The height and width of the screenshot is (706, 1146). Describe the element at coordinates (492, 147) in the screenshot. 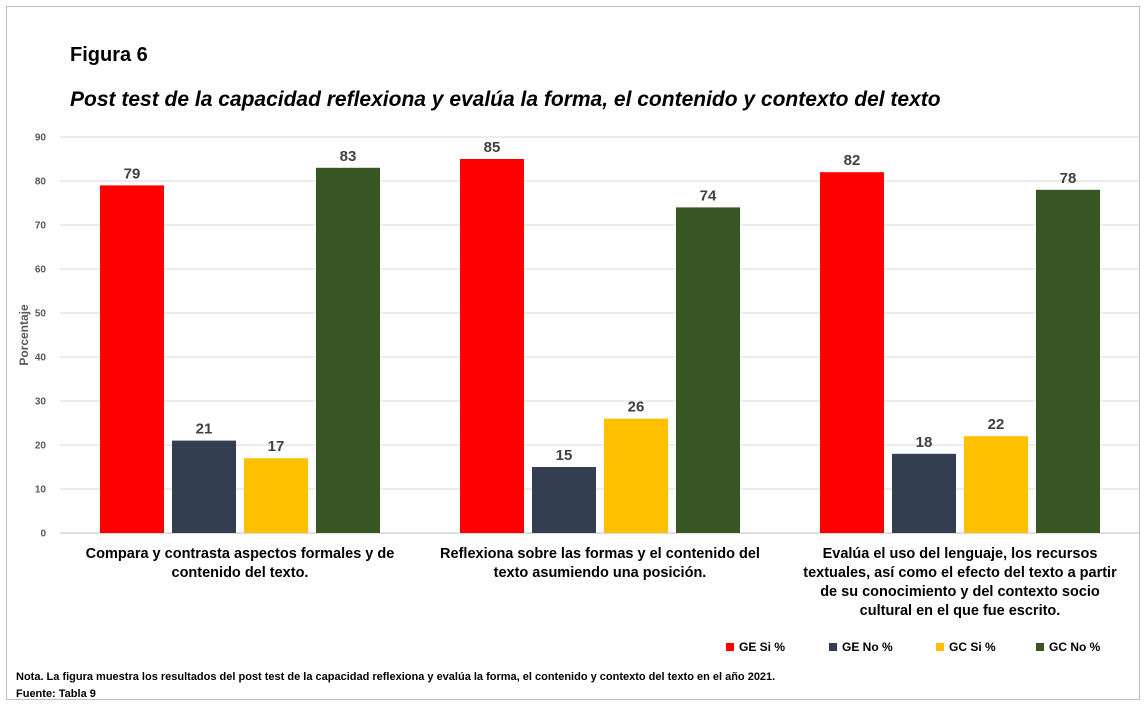

I see `data-label: 85` at that location.